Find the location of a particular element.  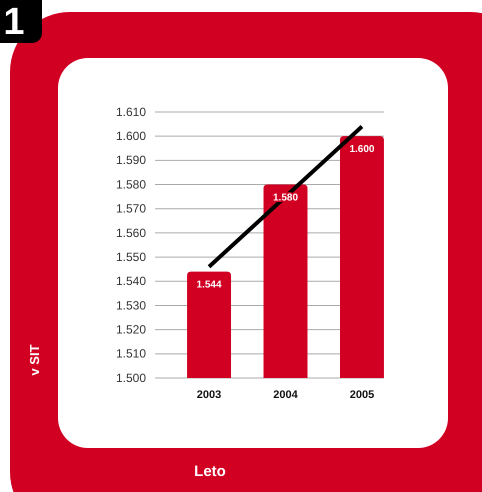

y-tick-label: 1.560 is located at coordinates (131, 233).